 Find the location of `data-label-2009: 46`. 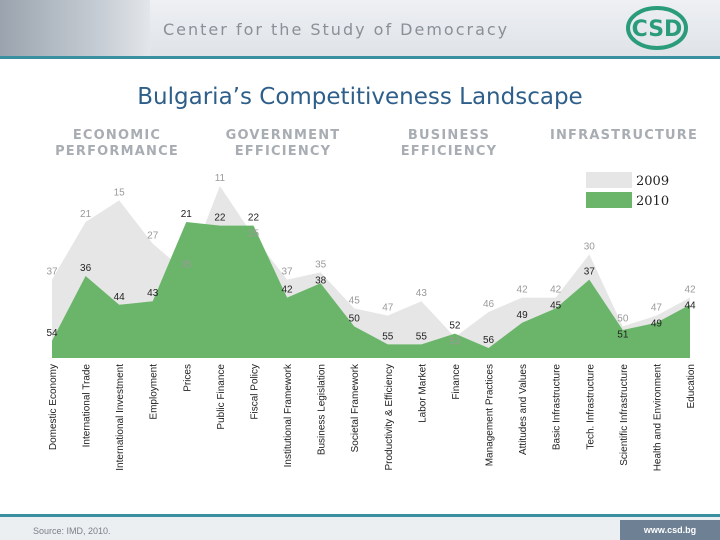

data-label-2009: 46 is located at coordinates (489, 304).